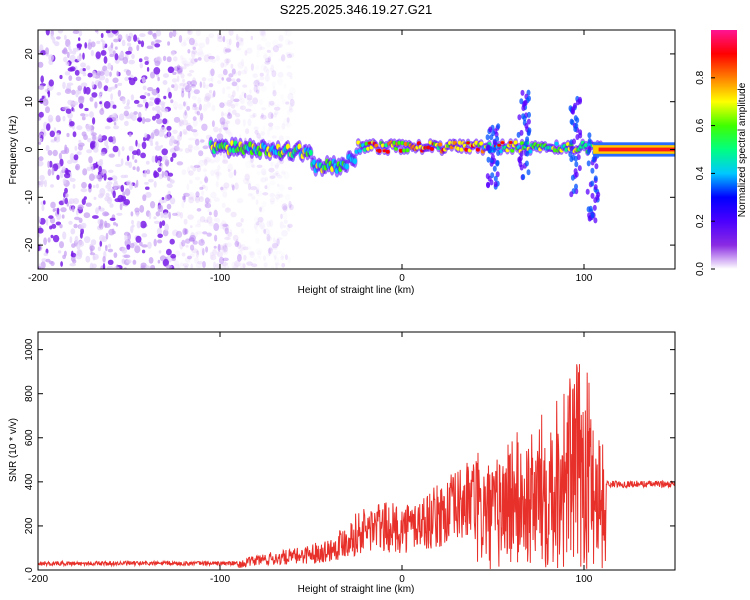  What do you see at coordinates (356, 290) in the screenshot?
I see `spectrogram-x-label: Height of straight line (km)` at bounding box center [356, 290].